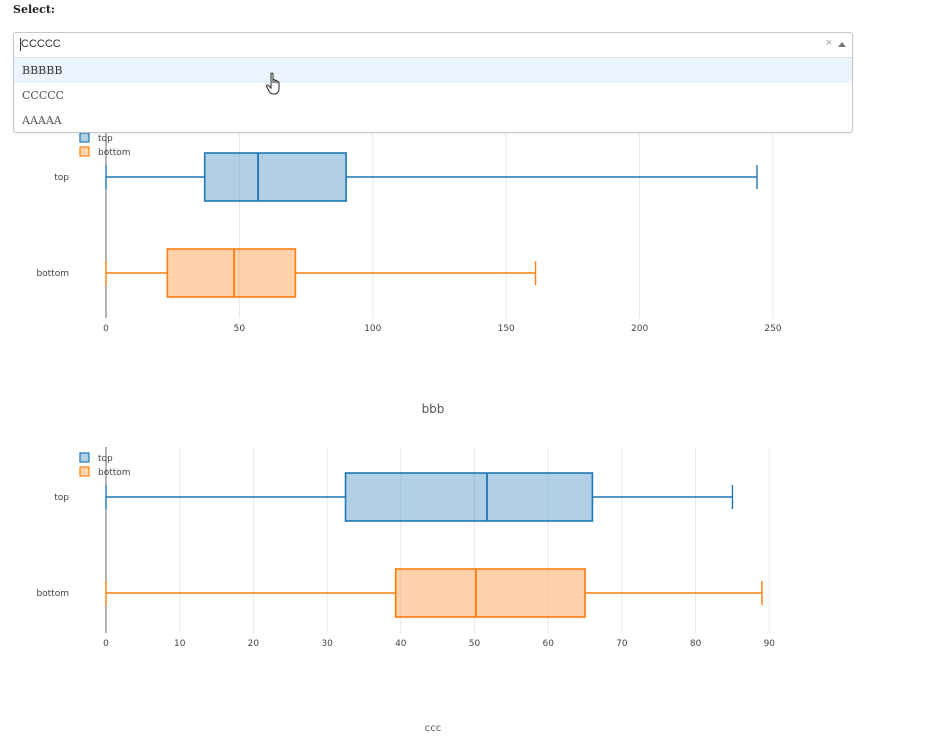 The image size is (933, 749). What do you see at coordinates (548, 644) in the screenshot?
I see `x-tick-label: 60` at bounding box center [548, 644].